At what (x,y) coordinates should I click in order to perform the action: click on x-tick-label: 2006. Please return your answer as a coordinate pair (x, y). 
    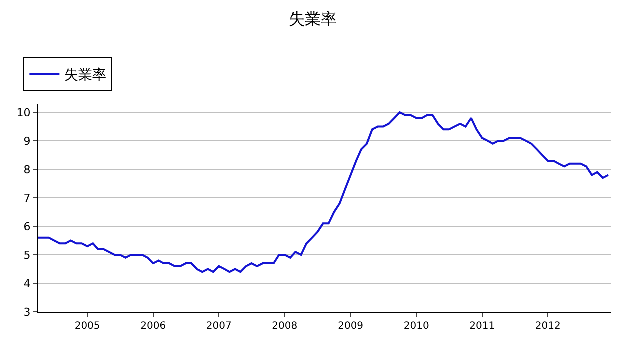
    Looking at the image, I should click on (153, 326).